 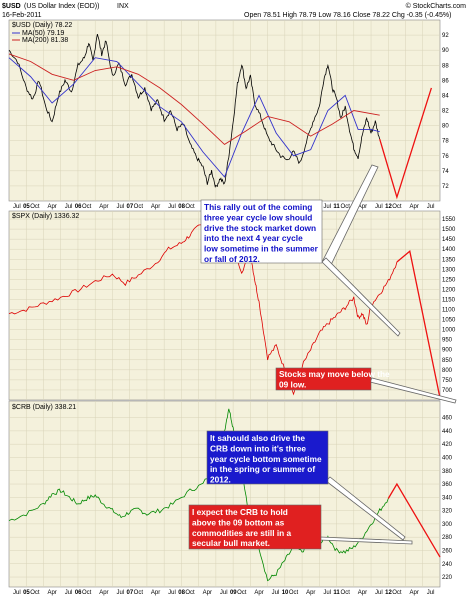 I want to click on series-ma-200-, so click(x=194, y=99).